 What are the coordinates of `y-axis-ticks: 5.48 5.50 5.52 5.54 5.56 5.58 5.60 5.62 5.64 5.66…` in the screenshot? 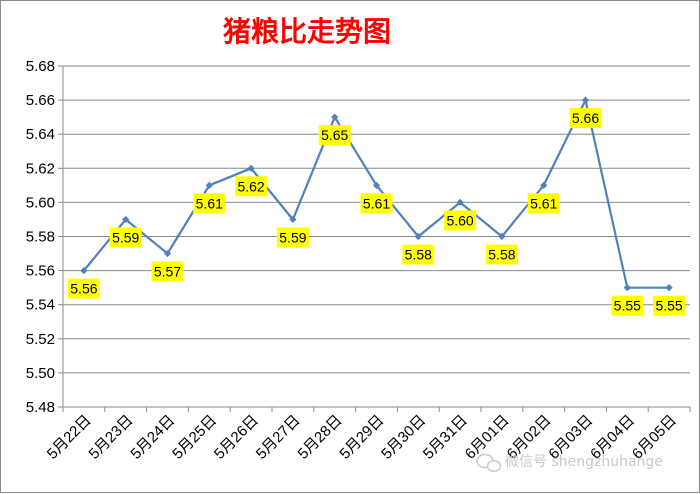 It's located at (40, 237).